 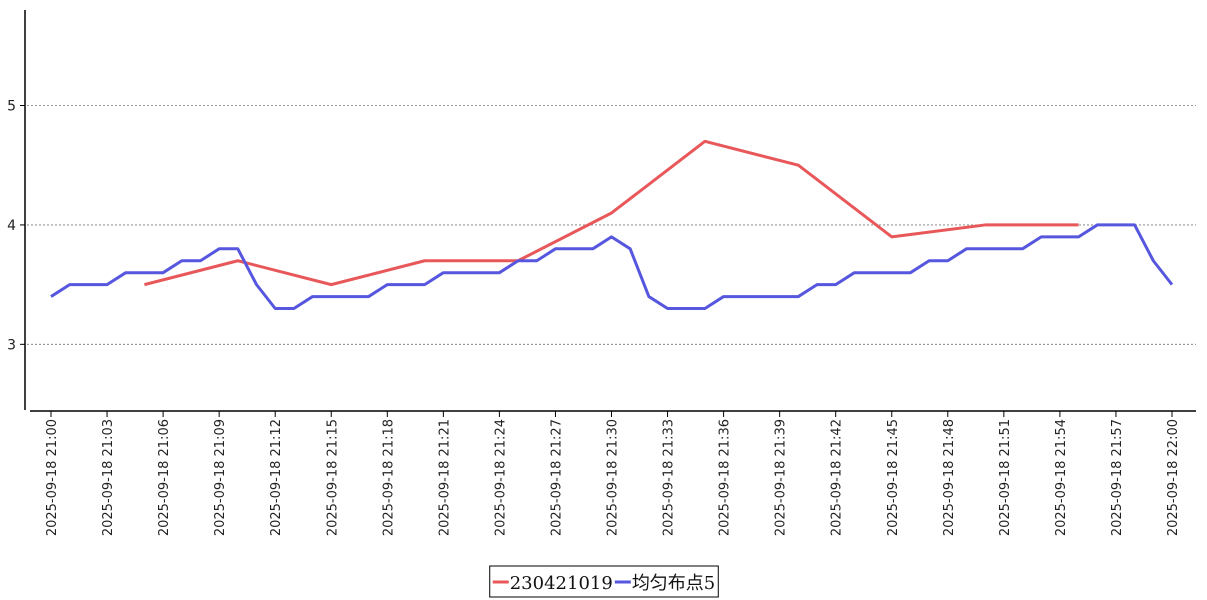 I want to click on x-tick-label: 2025-09-18 21:27, so click(x=556, y=477).